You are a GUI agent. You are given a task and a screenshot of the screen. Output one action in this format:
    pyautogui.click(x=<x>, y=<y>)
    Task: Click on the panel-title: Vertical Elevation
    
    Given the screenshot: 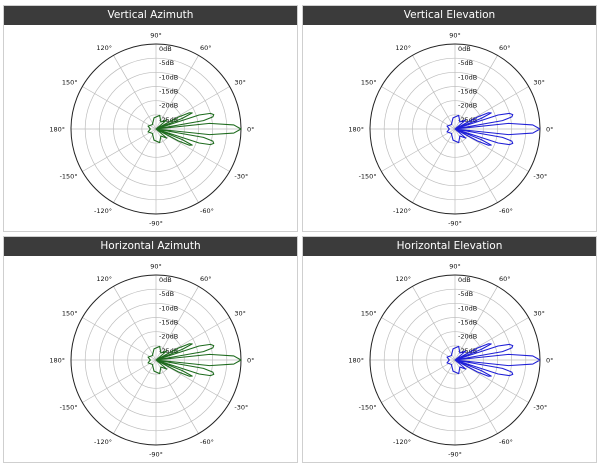 What is the action you would take?
    pyautogui.click(x=449, y=15)
    